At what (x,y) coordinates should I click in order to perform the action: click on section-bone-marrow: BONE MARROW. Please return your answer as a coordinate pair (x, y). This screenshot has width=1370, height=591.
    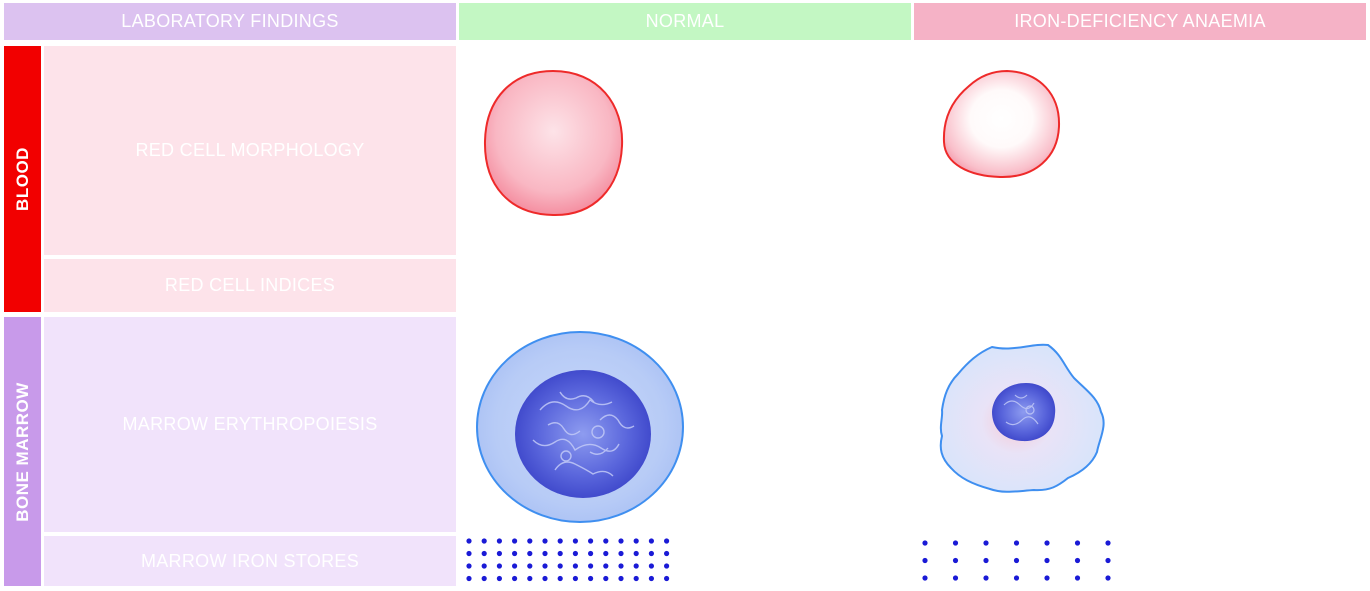
    Looking at the image, I should click on (22, 451).